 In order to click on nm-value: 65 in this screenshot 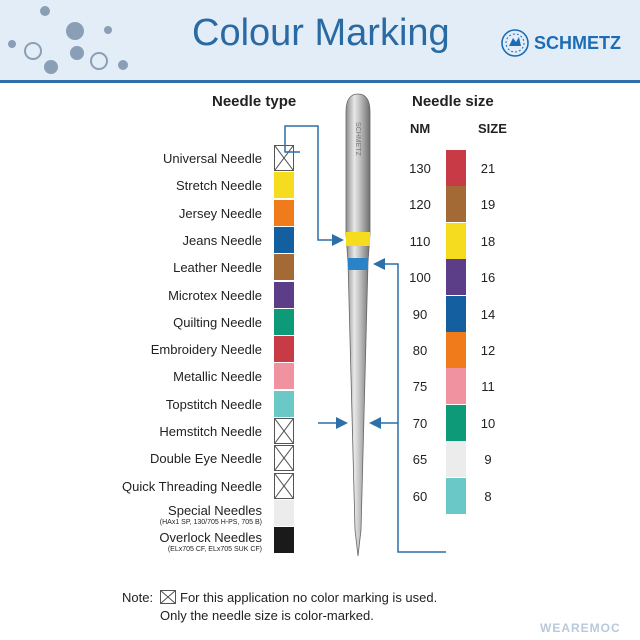, I will do `click(420, 460)`.